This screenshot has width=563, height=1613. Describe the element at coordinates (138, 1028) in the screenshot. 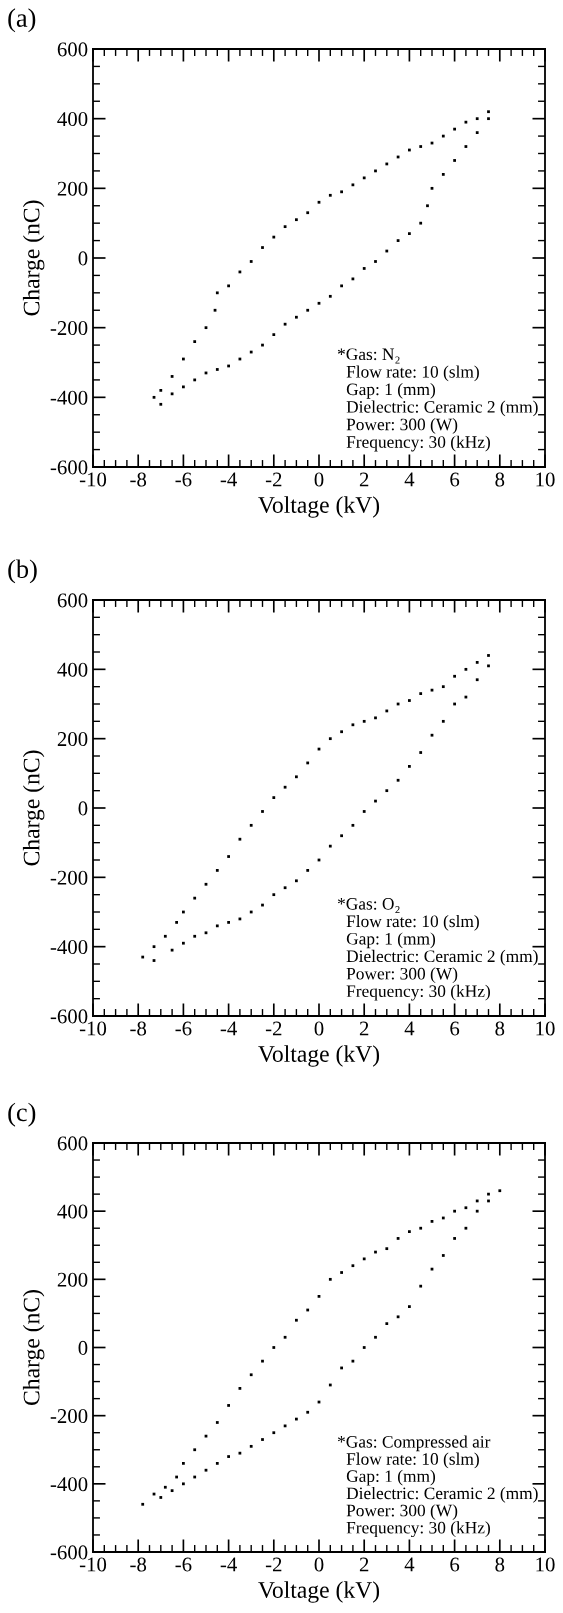

I see `x-tick-label: -8` at that location.